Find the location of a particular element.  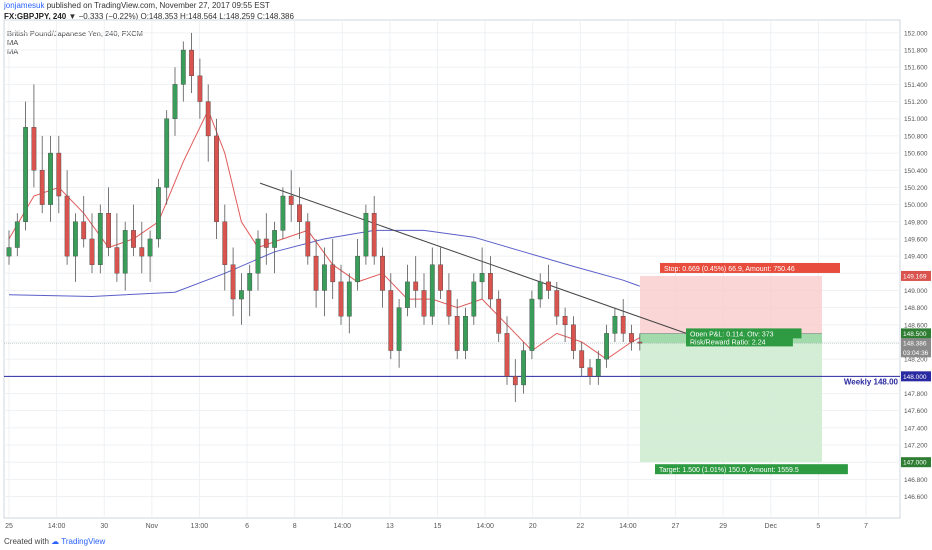

price-badge: 148.500 is located at coordinates (915, 334).